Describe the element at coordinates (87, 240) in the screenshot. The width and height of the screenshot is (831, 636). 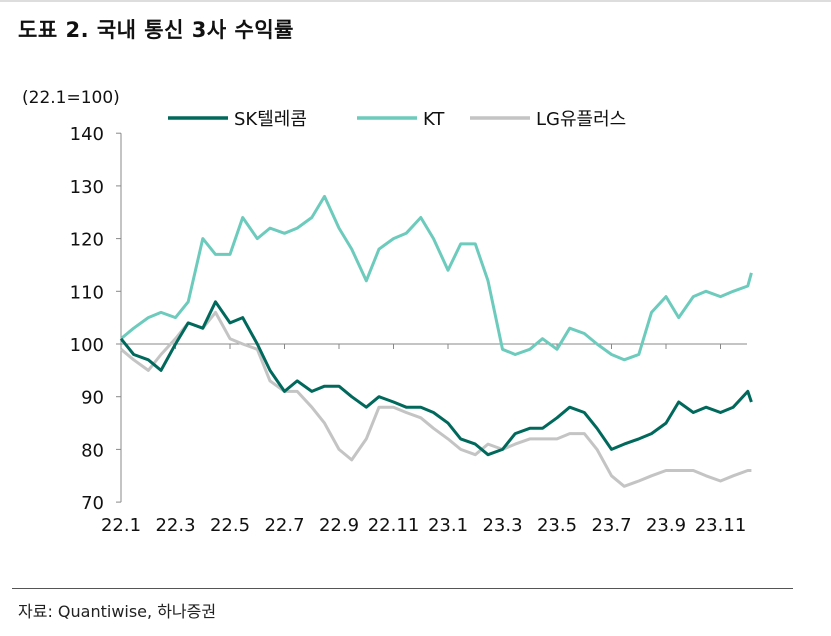
I see `y-tick-label: 120` at that location.